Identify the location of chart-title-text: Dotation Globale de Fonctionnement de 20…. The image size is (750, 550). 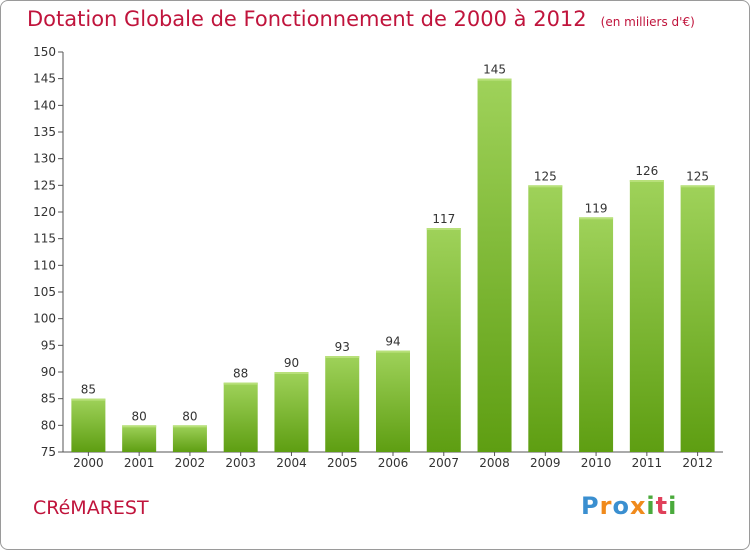
(307, 19).